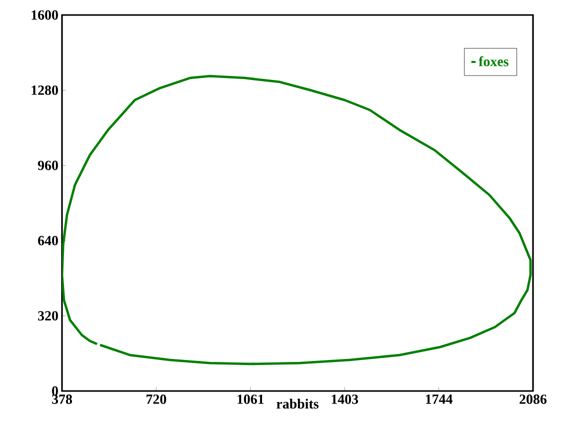 Image resolution: width=576 pixels, height=433 pixels. I want to click on legend-label: foxes, so click(493, 61).